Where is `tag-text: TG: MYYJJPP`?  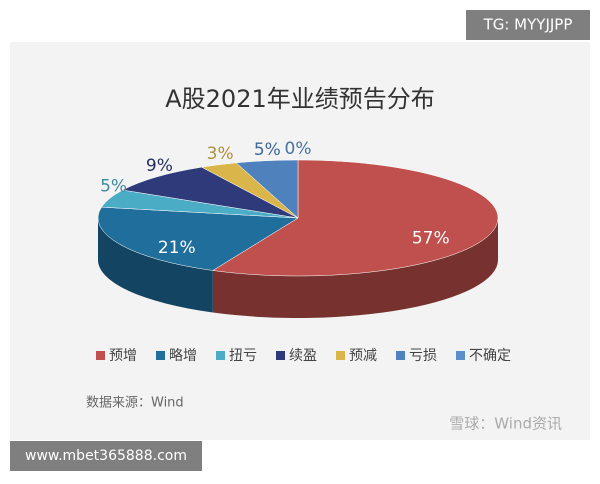 tag-text: TG: MYYJJPP is located at coordinates (528, 25).